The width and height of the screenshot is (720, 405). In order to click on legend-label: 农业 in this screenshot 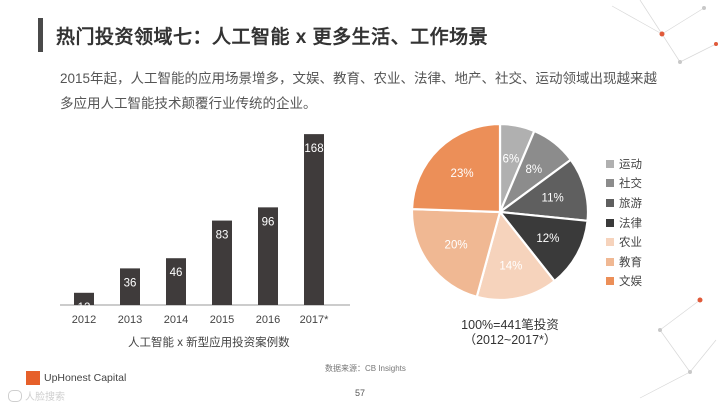, I will do `click(630, 243)`.